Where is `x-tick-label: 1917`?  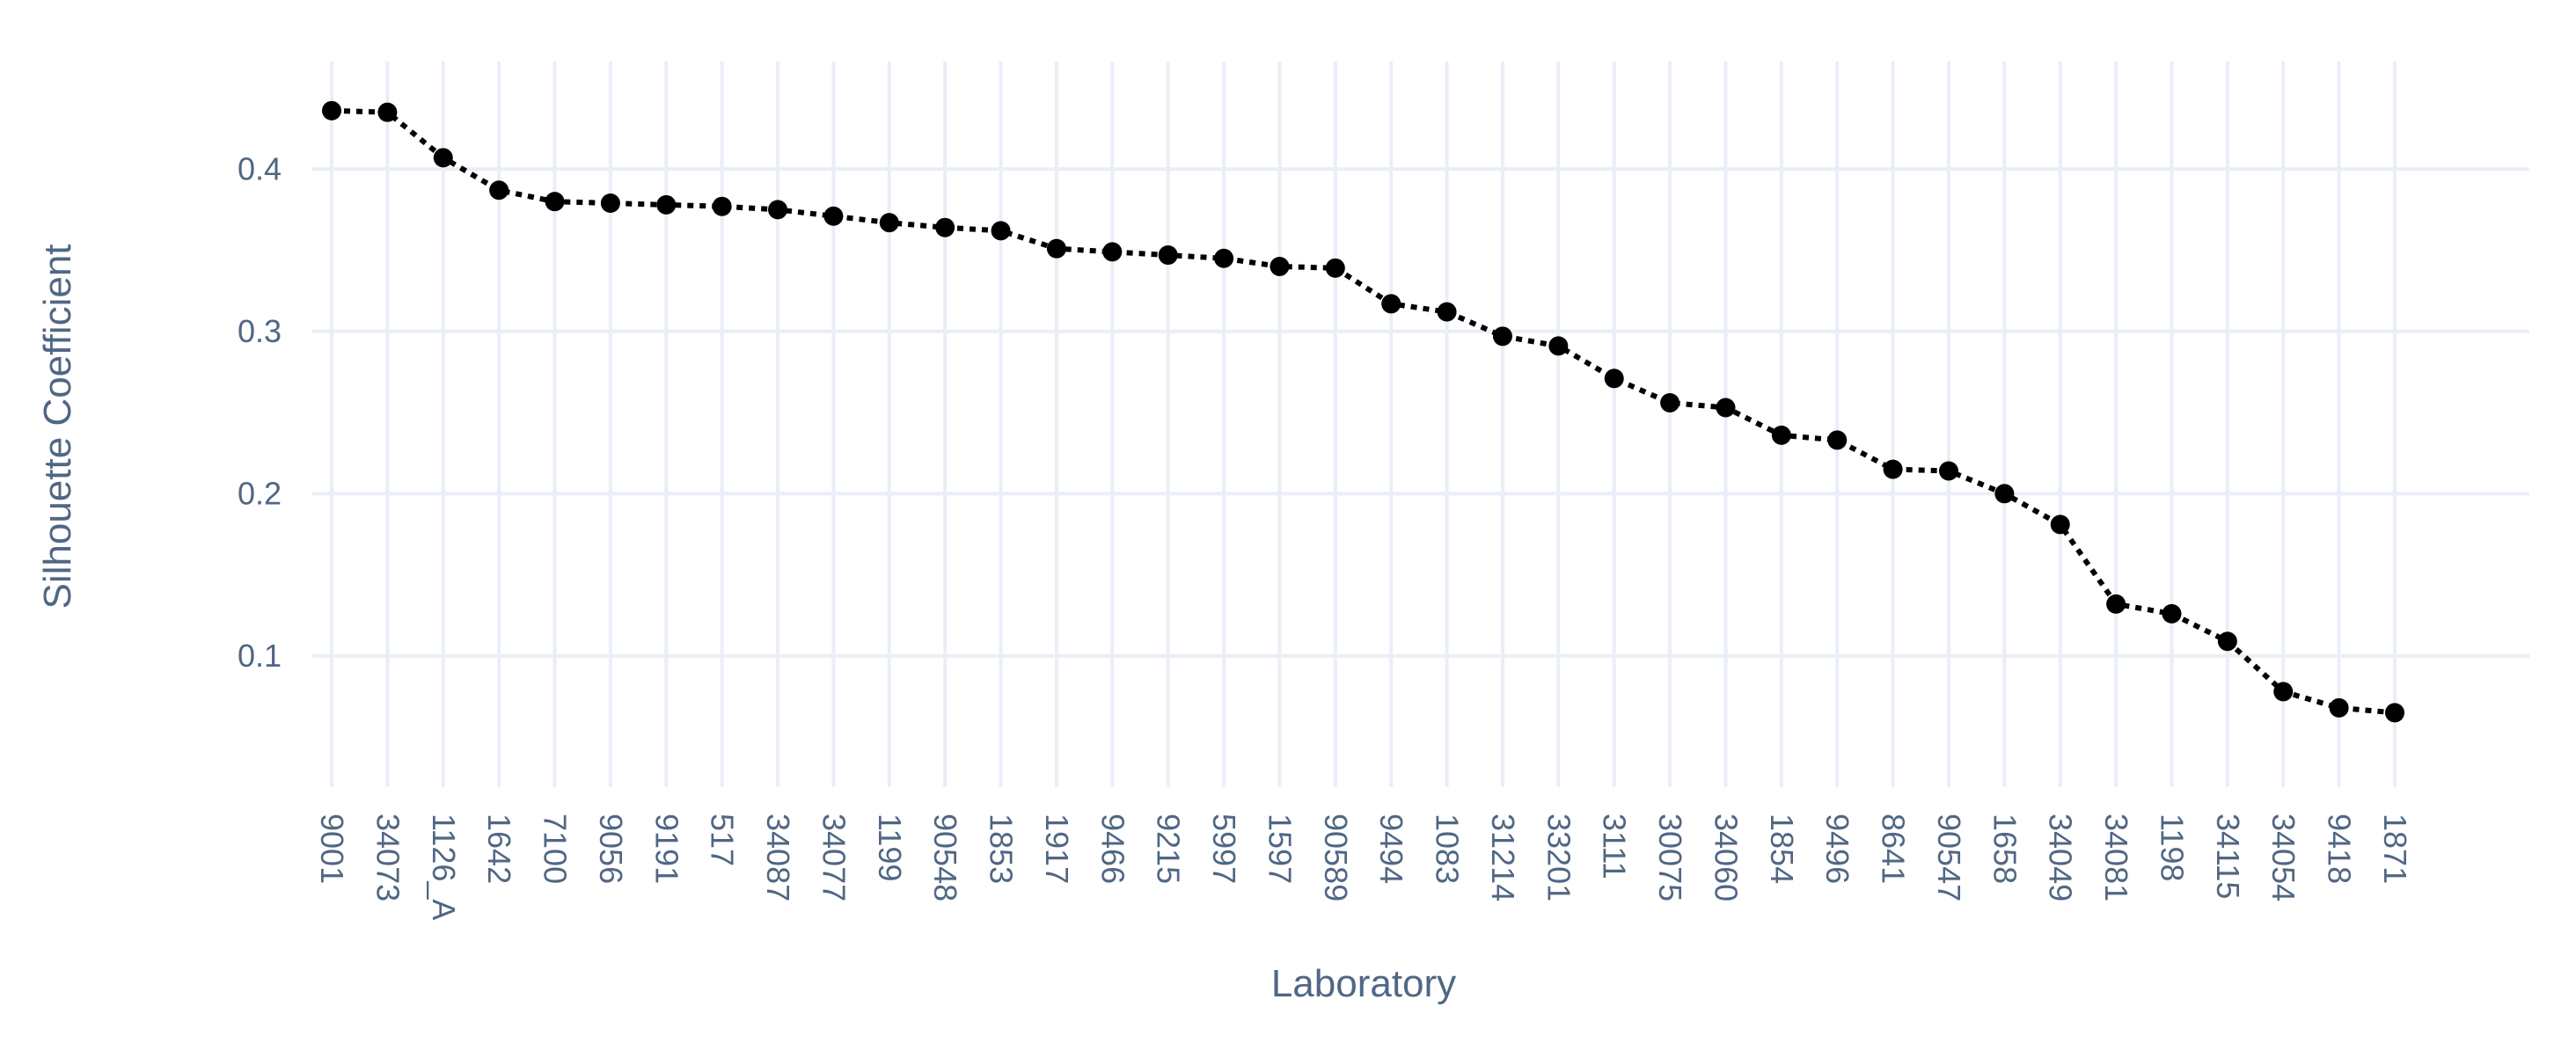
x-tick-label: 1917 is located at coordinates (1057, 849).